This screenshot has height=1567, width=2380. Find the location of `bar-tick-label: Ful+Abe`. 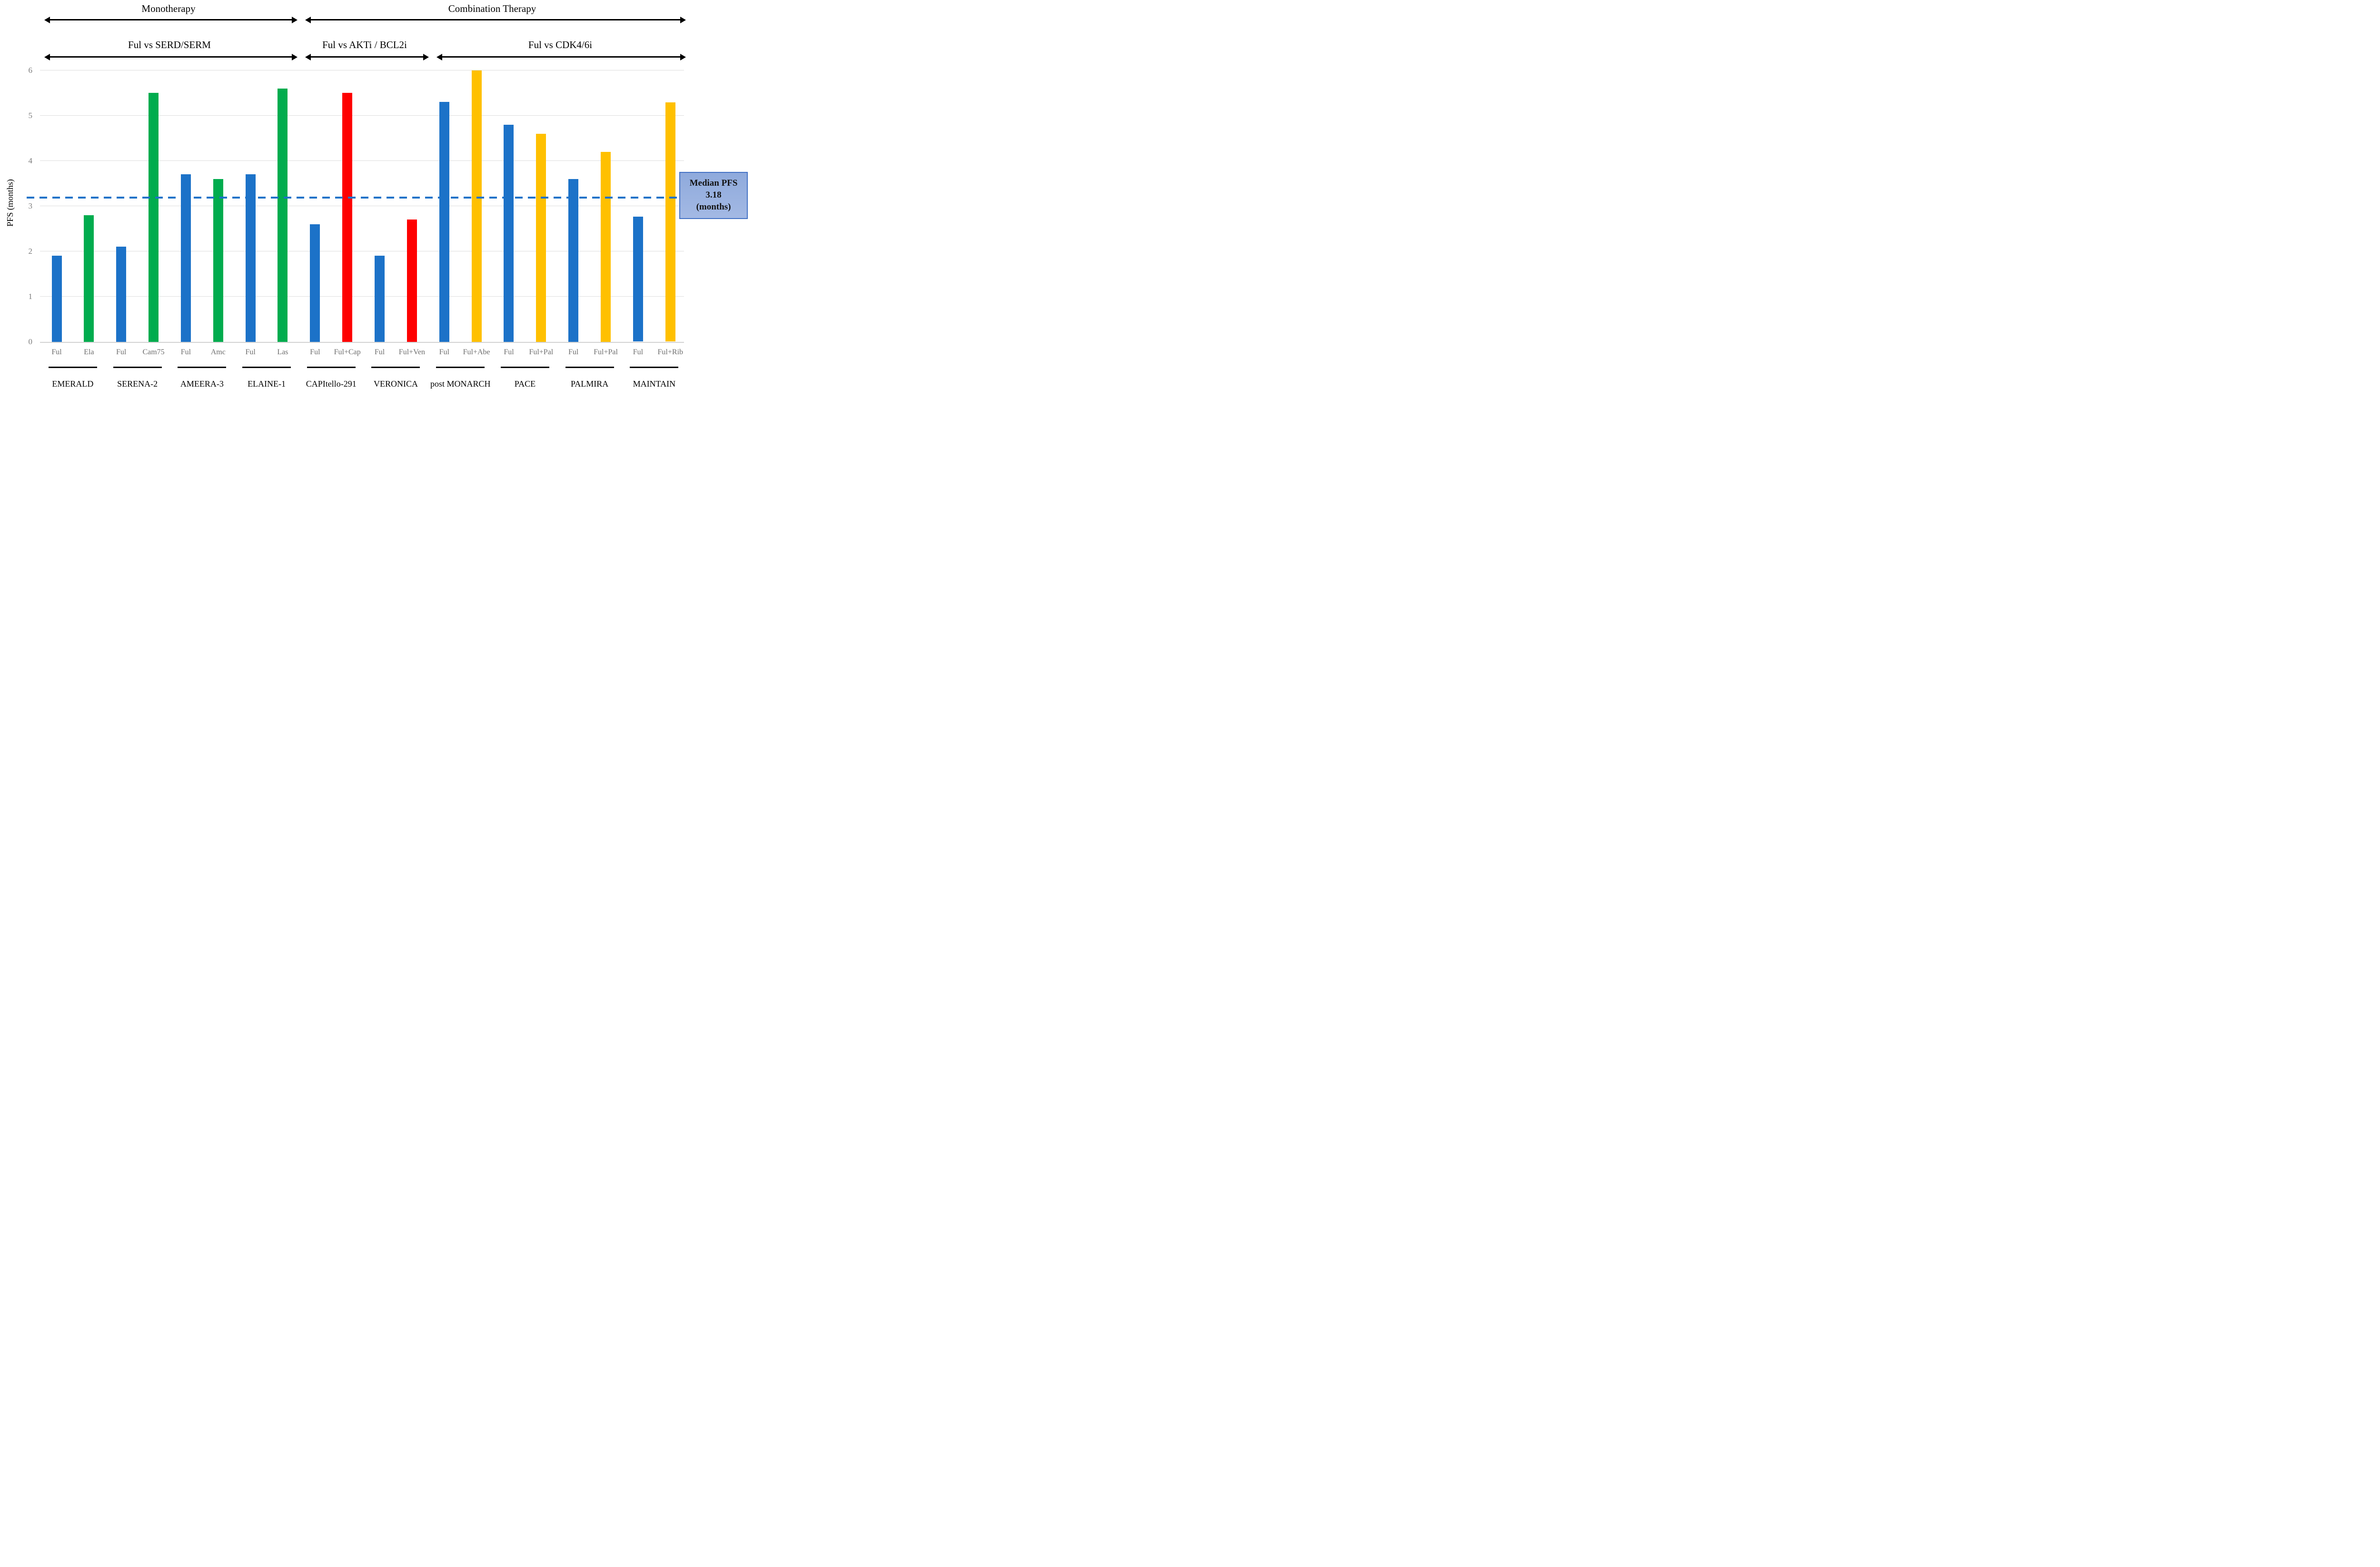

bar-tick-label: Ful+Abe is located at coordinates (476, 352).